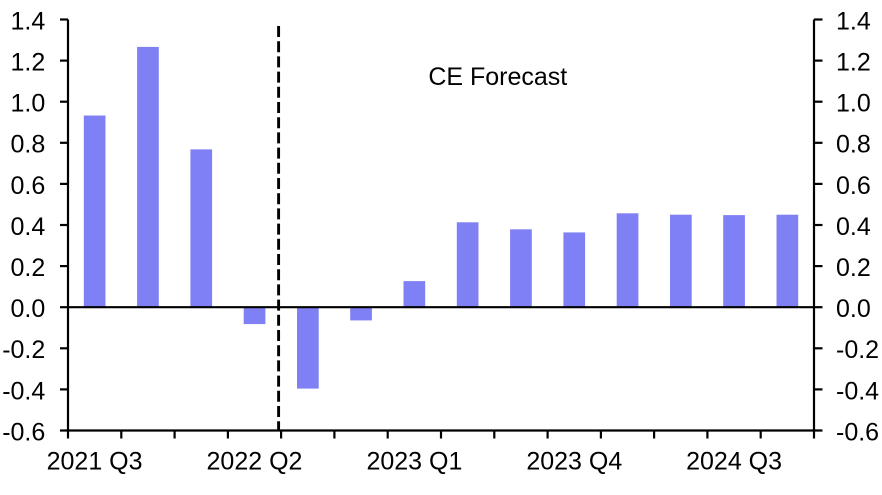  I want to click on svg-text: CE Forecast, so click(497, 77).